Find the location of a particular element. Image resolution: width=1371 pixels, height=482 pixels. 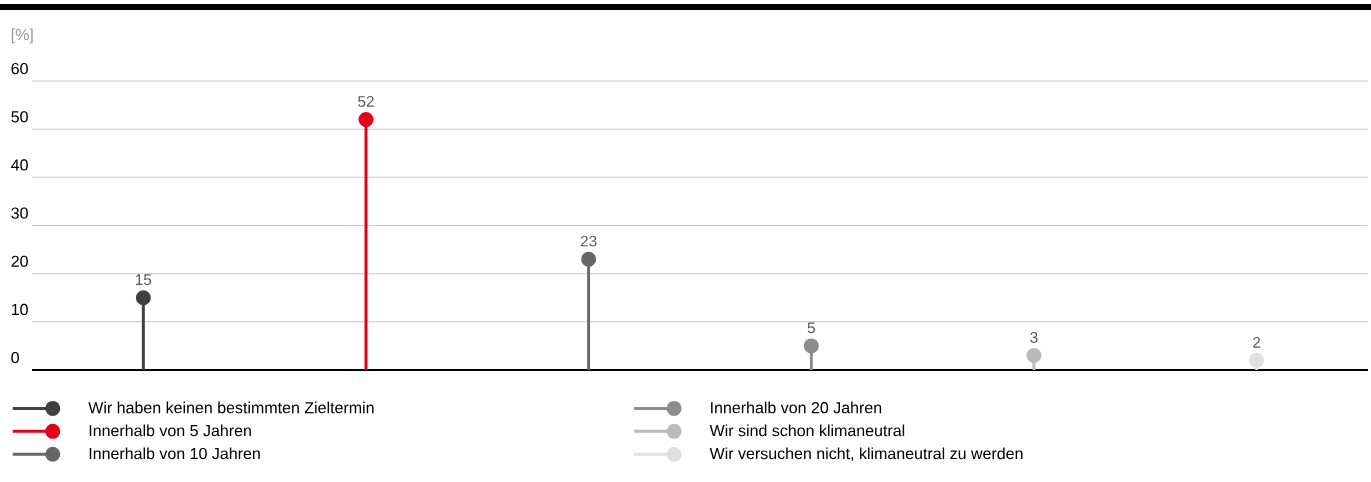

y-tick-label: 0 is located at coordinates (15, 357).